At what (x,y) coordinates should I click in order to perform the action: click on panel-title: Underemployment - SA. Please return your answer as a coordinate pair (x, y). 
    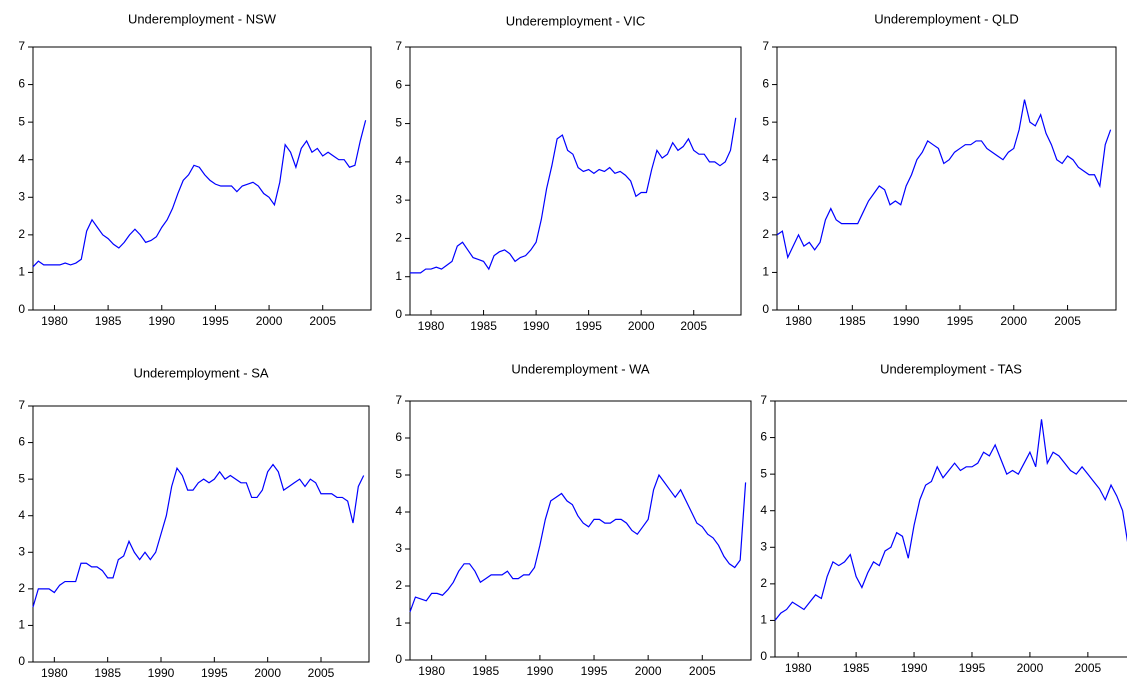
    Looking at the image, I should click on (200, 372).